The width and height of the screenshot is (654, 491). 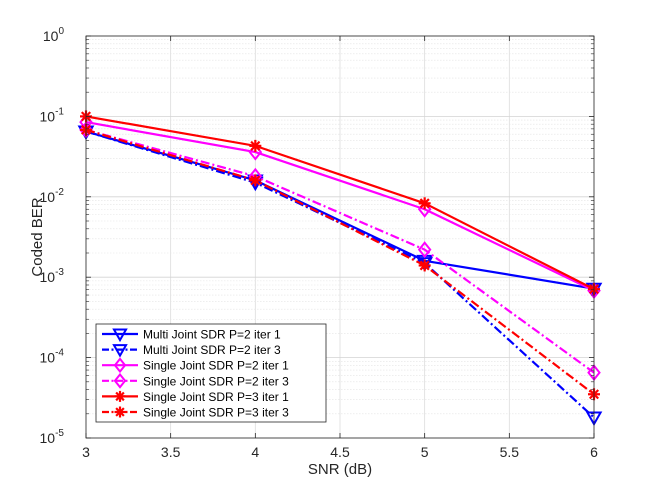 What do you see at coordinates (340, 452) in the screenshot?
I see `x-tick-label: 4.5` at bounding box center [340, 452].